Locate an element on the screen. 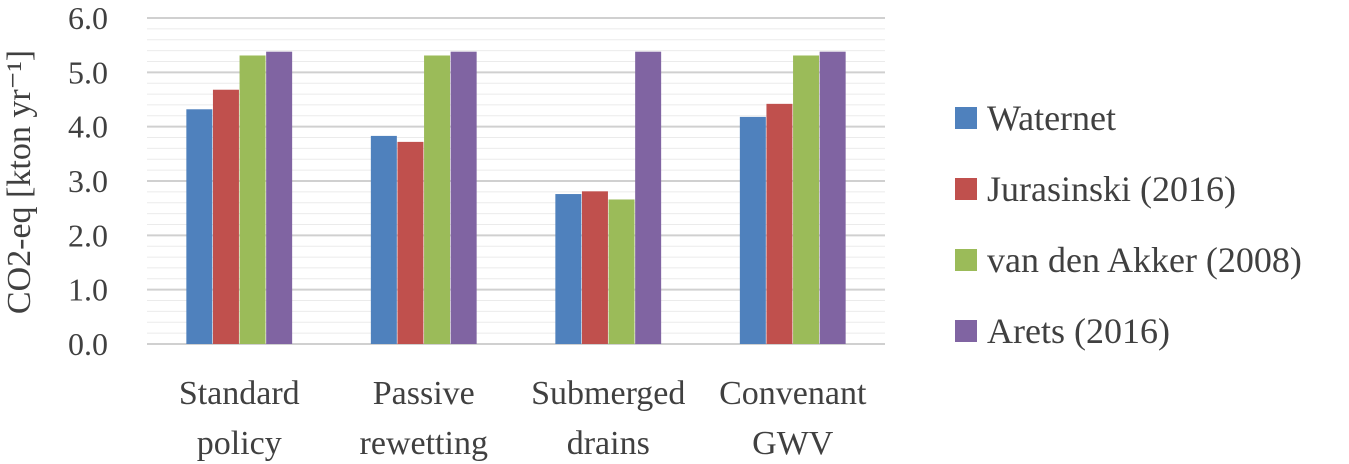  x-category-label: rewetting is located at coordinates (424, 443).